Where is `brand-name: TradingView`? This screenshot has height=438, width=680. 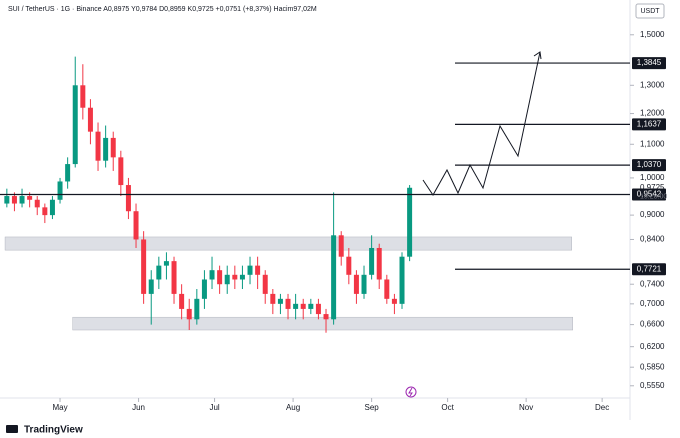 brand-name: TradingView is located at coordinates (53, 430).